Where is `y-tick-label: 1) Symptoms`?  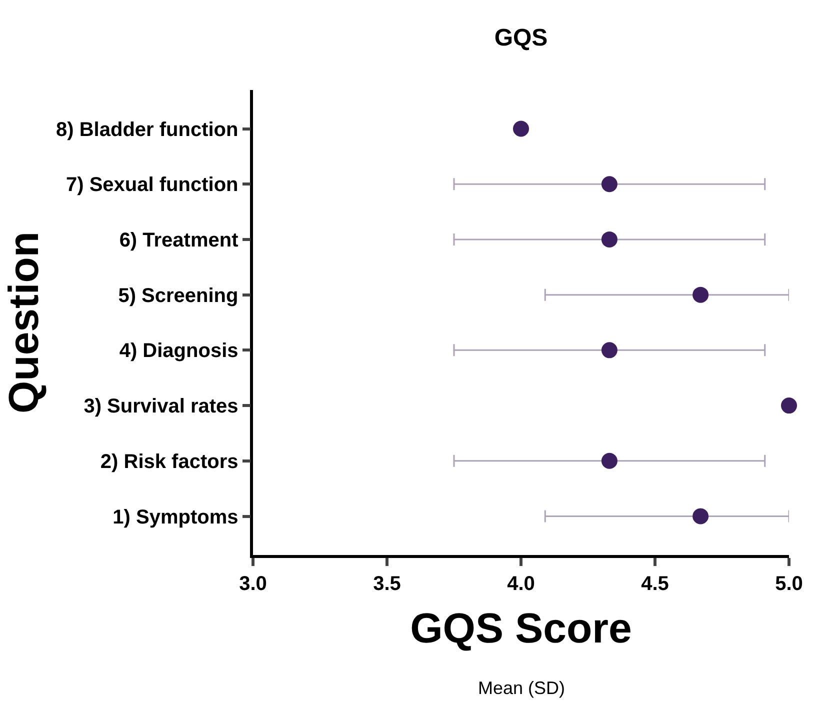 y-tick-label: 1) Symptoms is located at coordinates (175, 517).